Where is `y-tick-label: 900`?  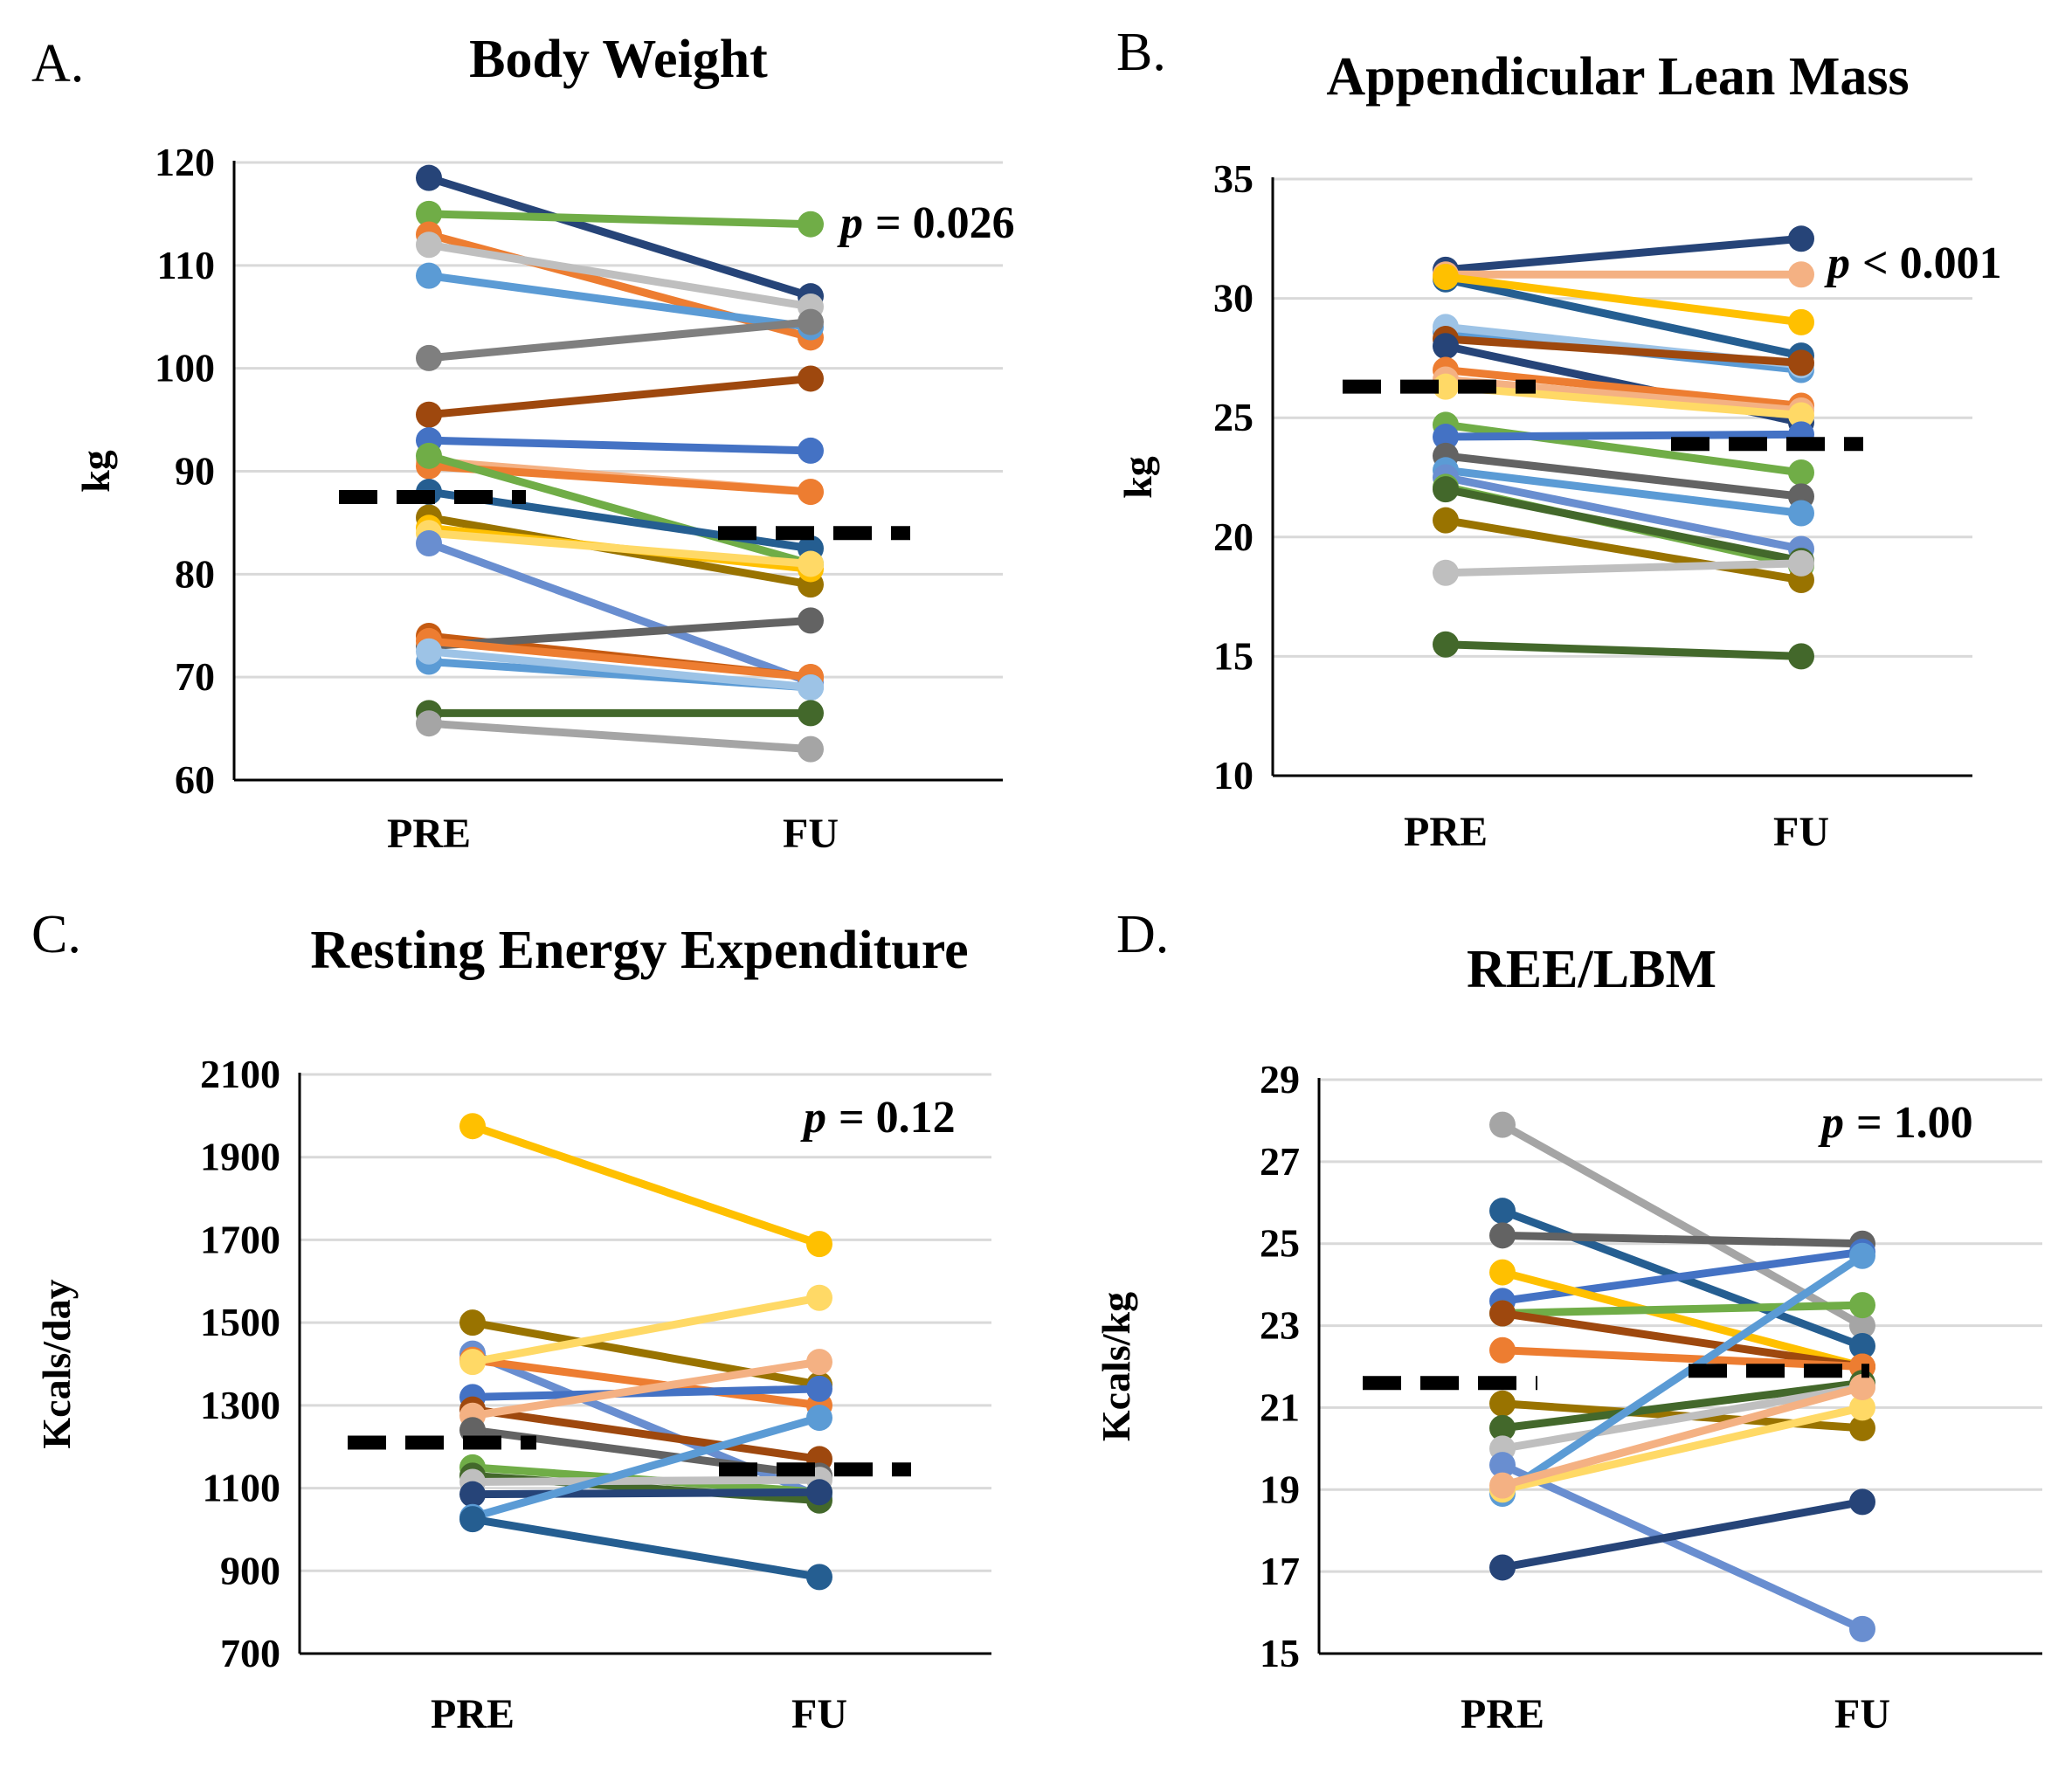
y-tick-label: 900 is located at coordinates (250, 1570).